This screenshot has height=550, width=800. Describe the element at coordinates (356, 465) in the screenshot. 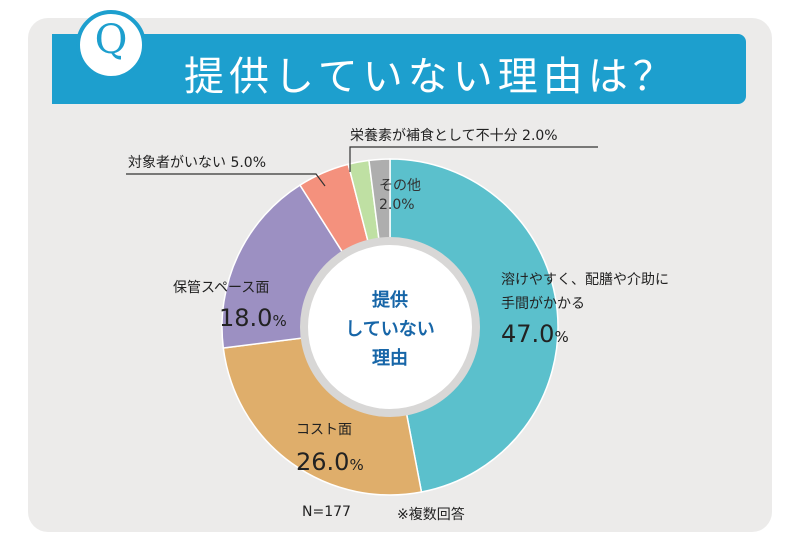

I see `value-s2-unit: %` at that location.